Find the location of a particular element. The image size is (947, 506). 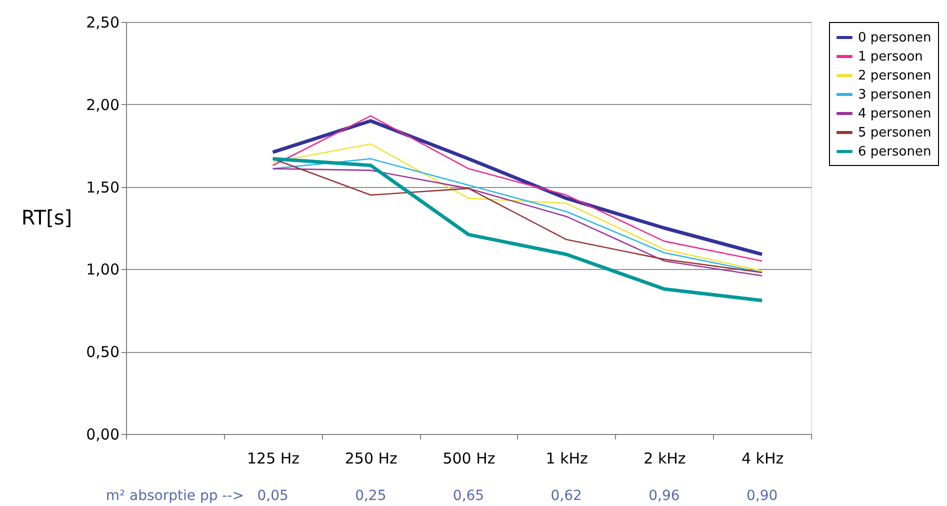

legend-label: 6 personen is located at coordinates (895, 152).